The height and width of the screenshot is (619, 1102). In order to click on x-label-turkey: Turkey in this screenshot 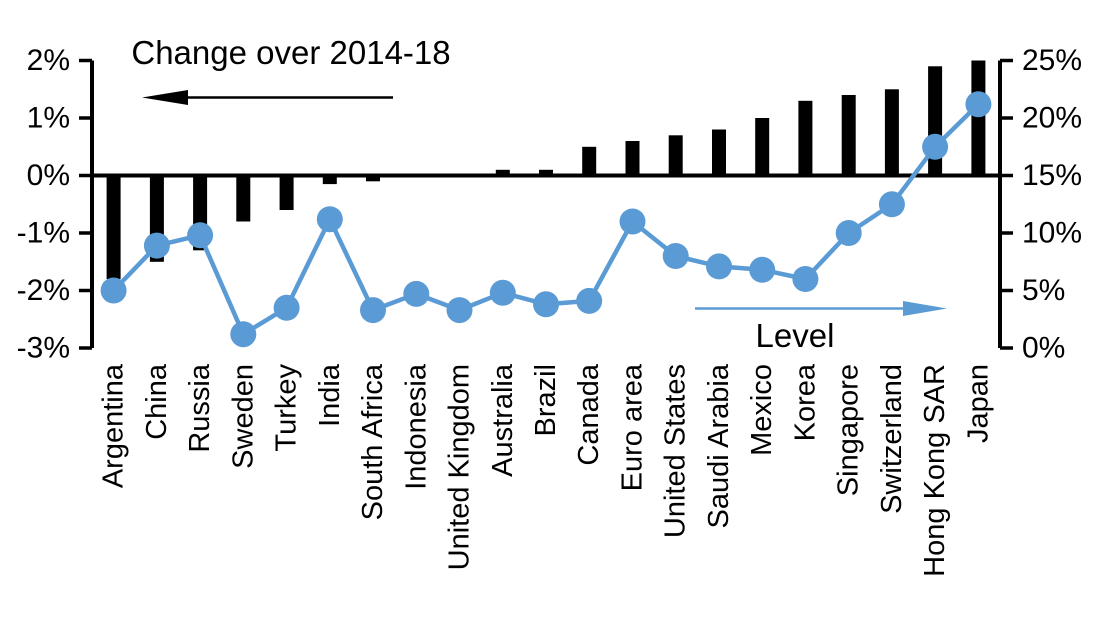, I will do `click(287, 408)`.